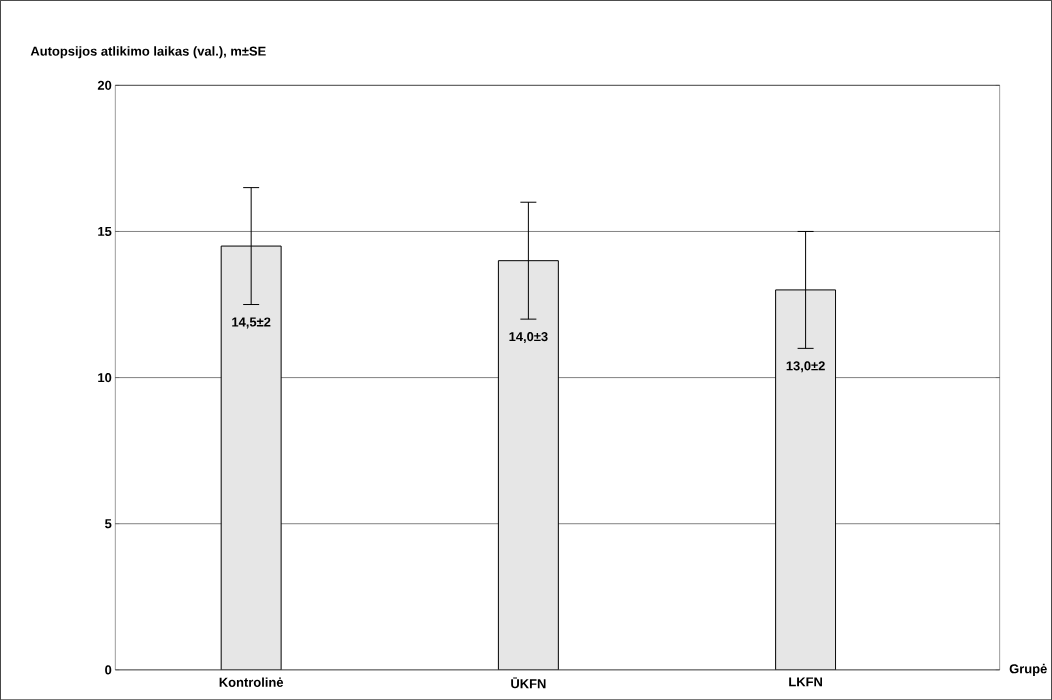 This screenshot has height=700, width=1052. I want to click on data-label: 13,0±2, so click(805, 367).